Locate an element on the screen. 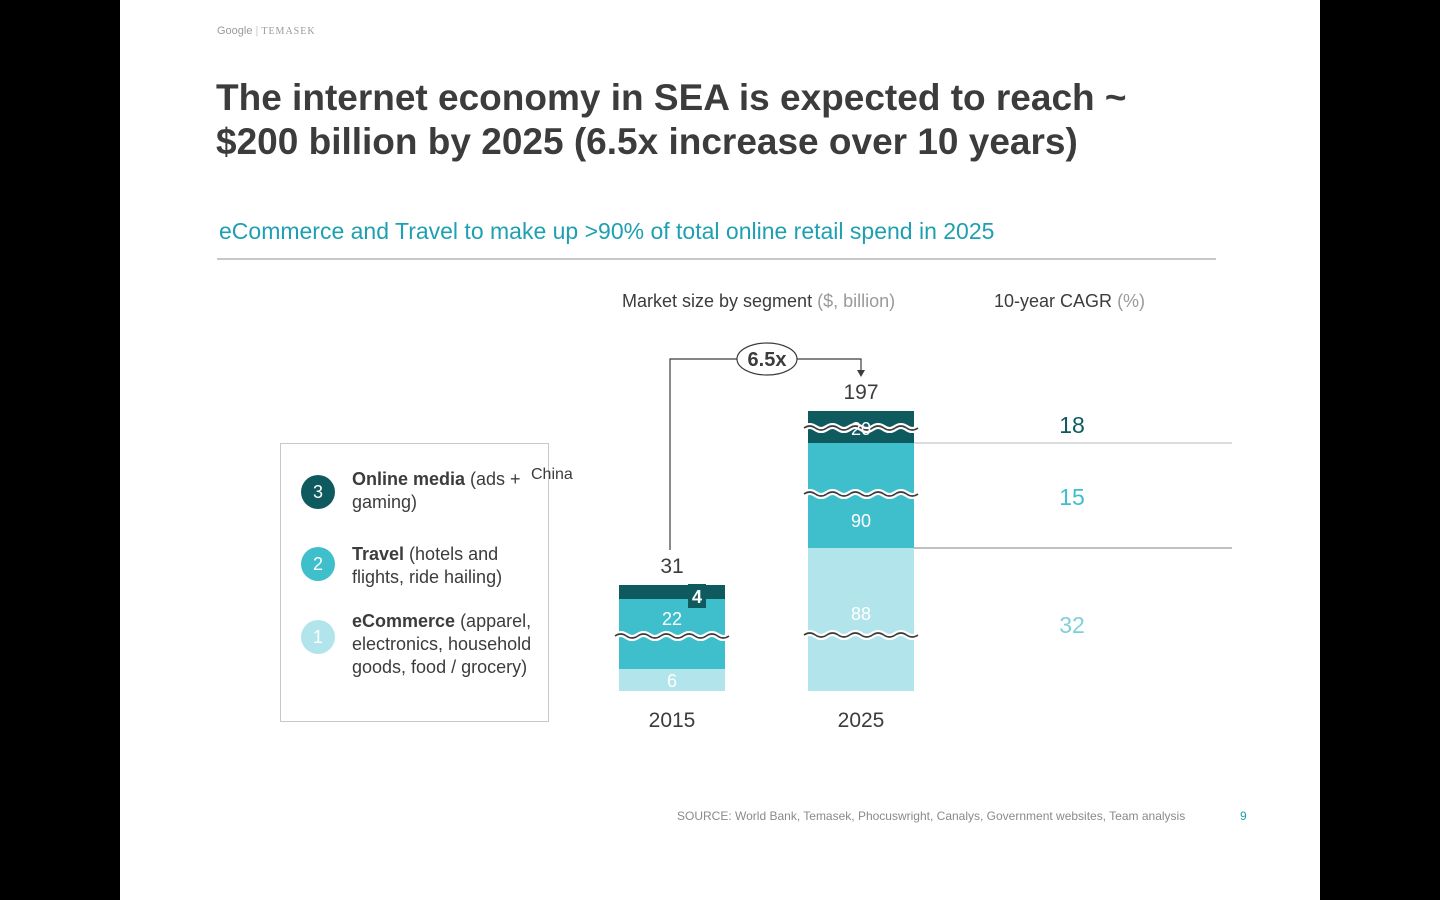  cagr-unit: (%) is located at coordinates (1131, 301).